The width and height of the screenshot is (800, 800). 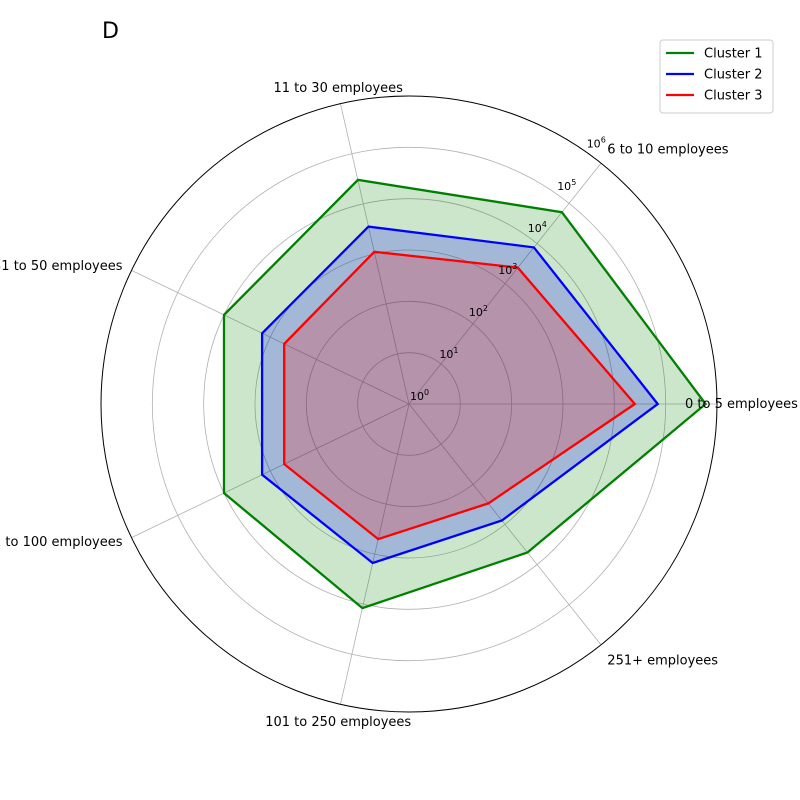 I want to click on r-tick-label: 10⁵, so click(x=566, y=185).